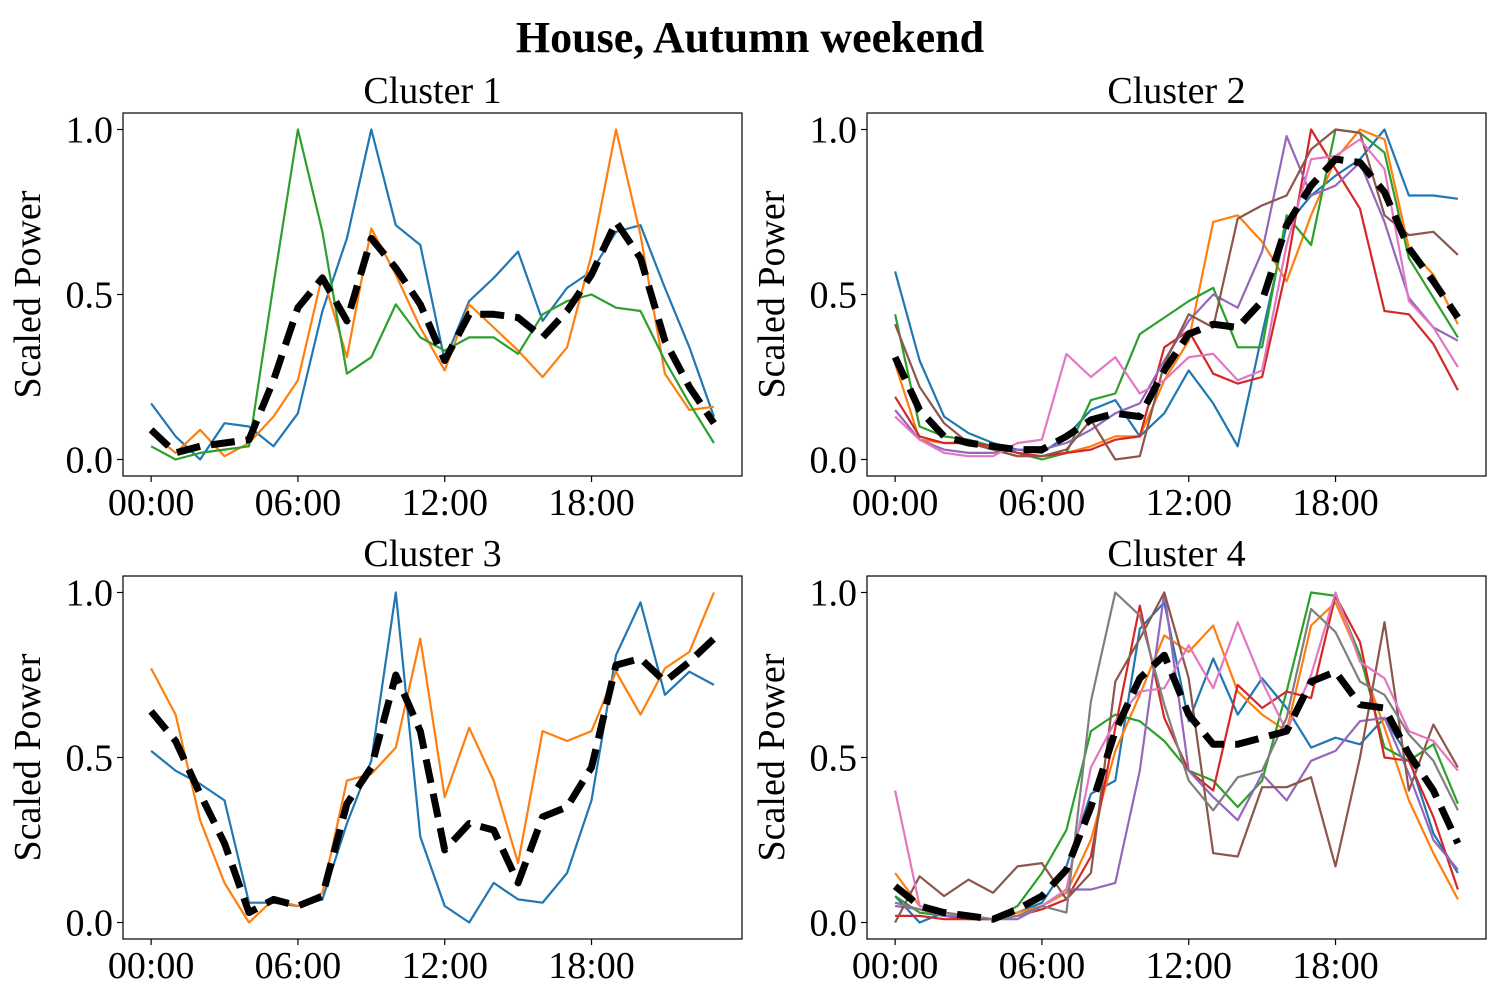  Describe the element at coordinates (1176, 91) in the screenshot. I see `subplot-title: Cluster 2` at that location.